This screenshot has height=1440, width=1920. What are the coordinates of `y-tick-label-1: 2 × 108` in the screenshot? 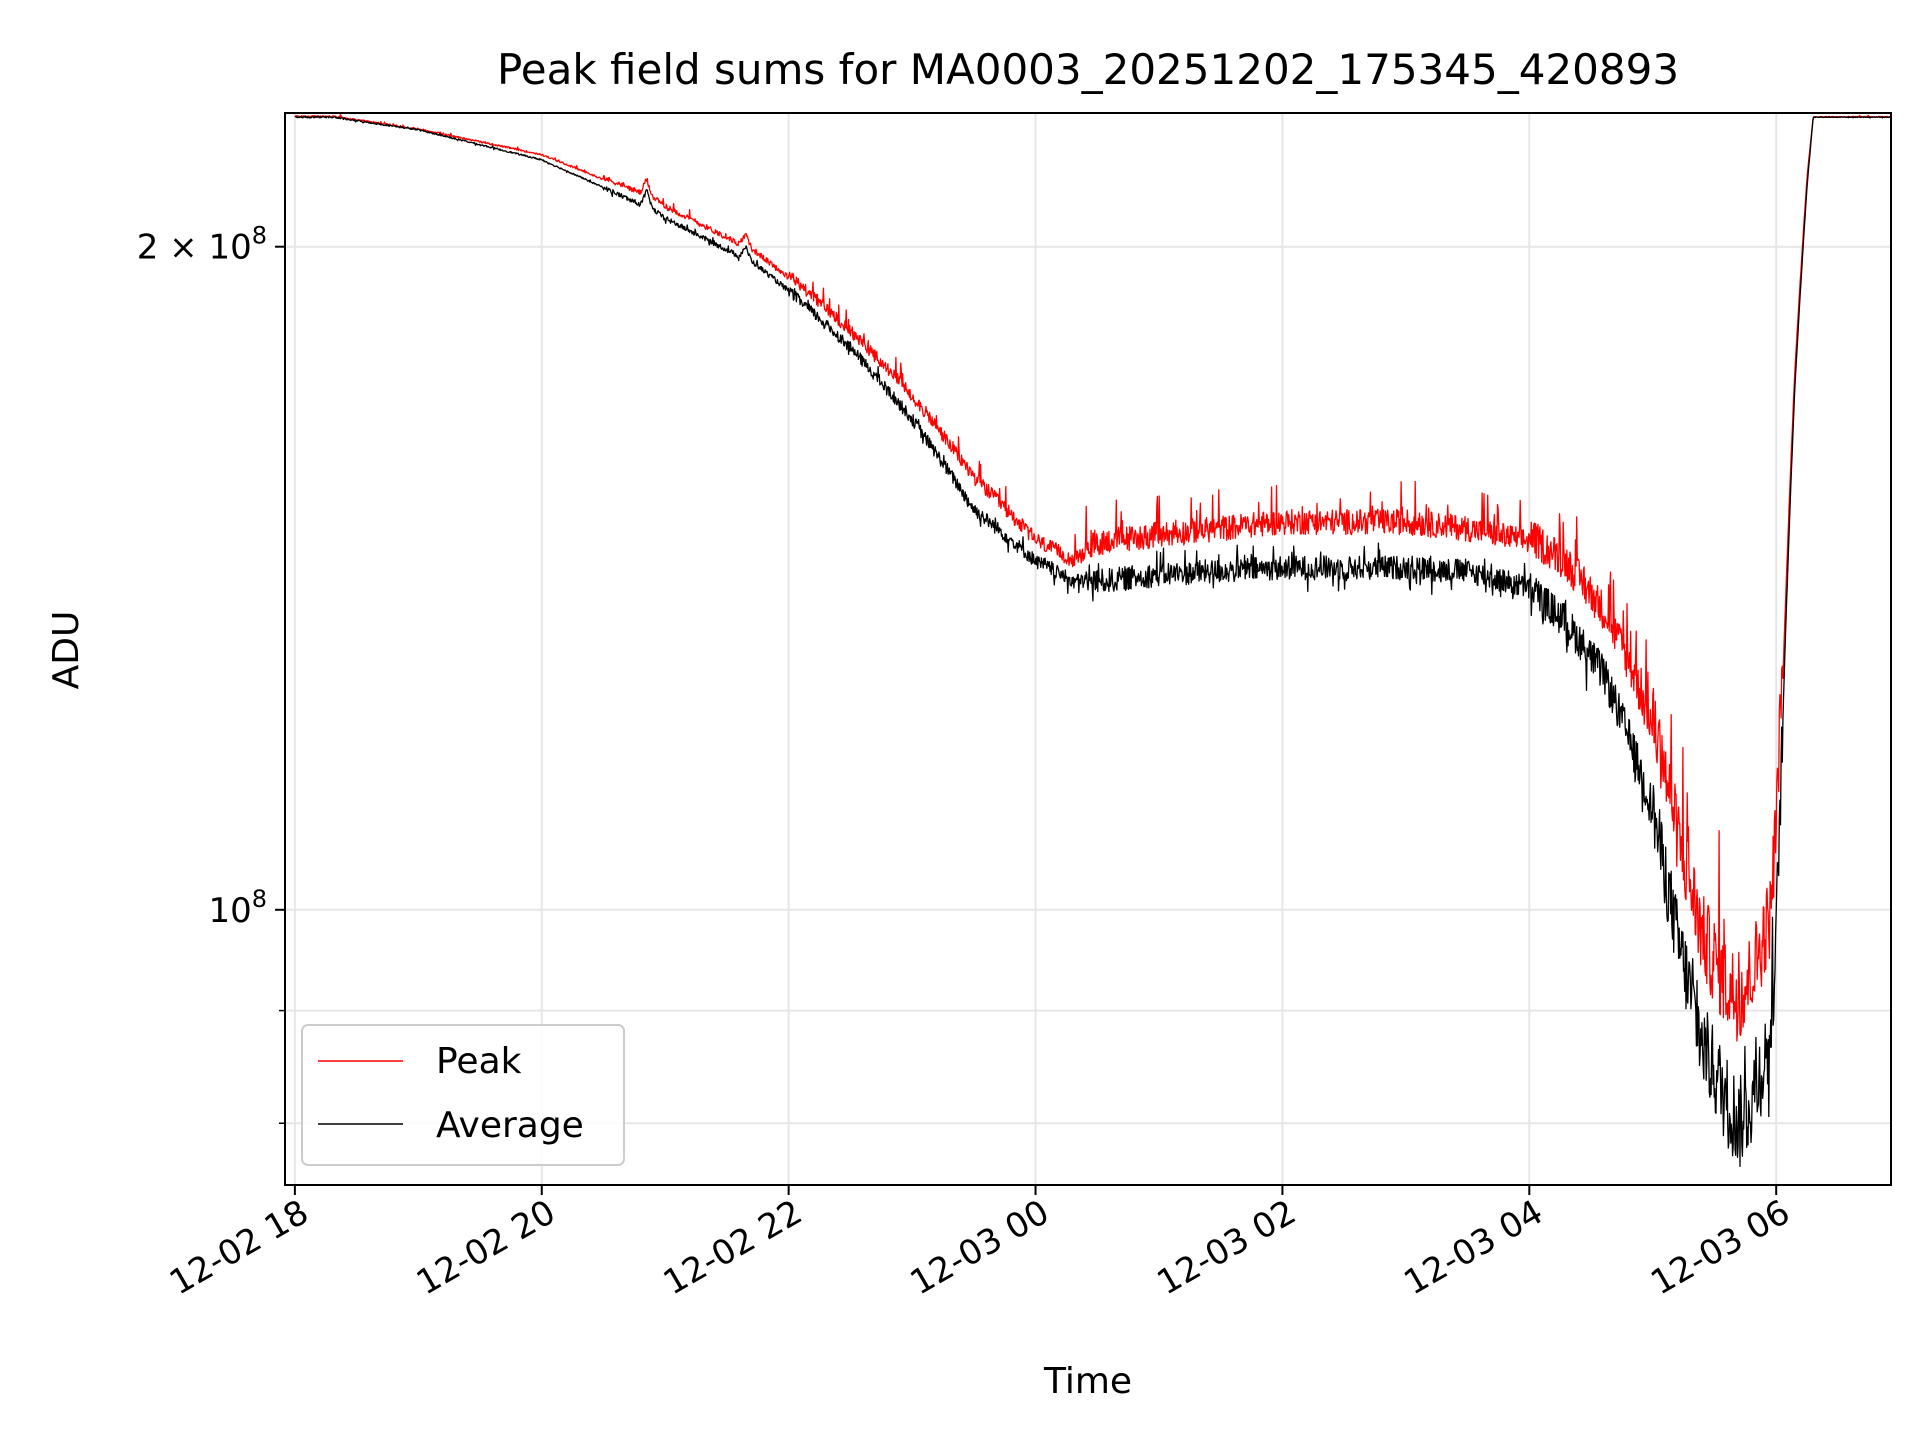 It's located at (202, 245).